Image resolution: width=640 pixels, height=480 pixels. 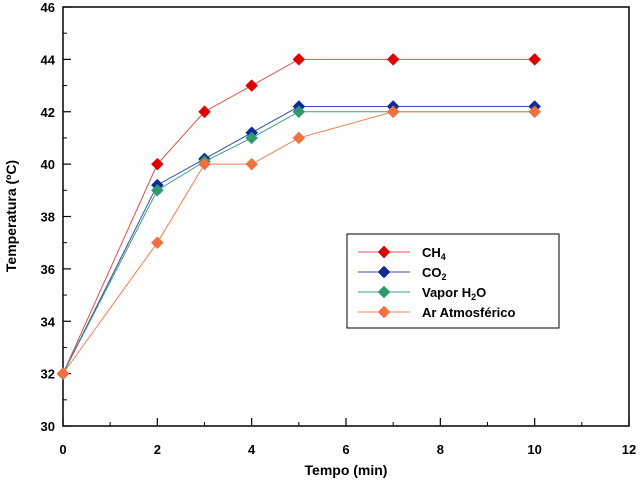 What do you see at coordinates (62, 449) in the screenshot?
I see `x-tick-label: 0` at bounding box center [62, 449].